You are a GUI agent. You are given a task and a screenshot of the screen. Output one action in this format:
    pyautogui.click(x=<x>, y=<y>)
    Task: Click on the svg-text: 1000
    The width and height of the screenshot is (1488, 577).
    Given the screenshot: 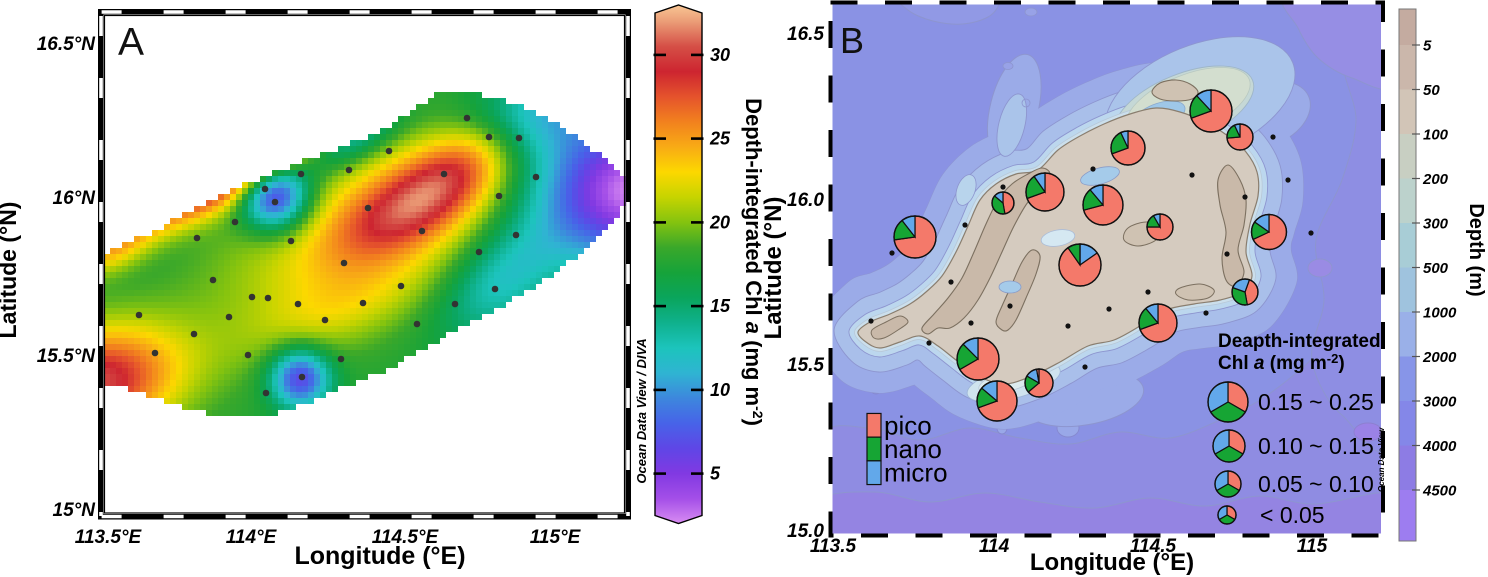 What is the action you would take?
    pyautogui.click(x=1440, y=313)
    